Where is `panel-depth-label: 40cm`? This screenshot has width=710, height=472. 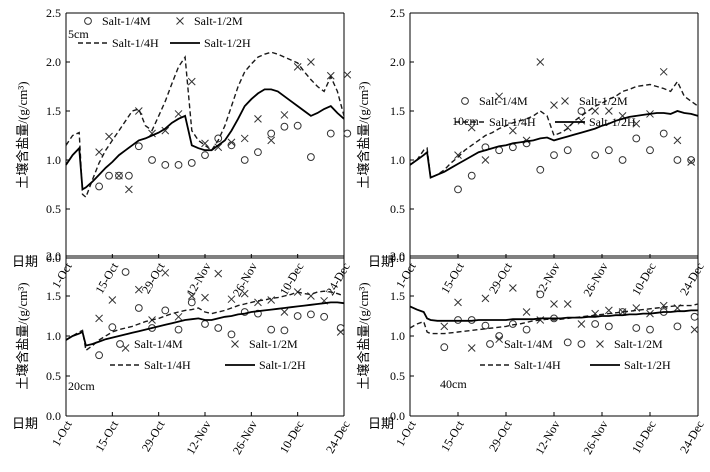
panel-depth-label: 40cm is located at coordinates (453, 384).